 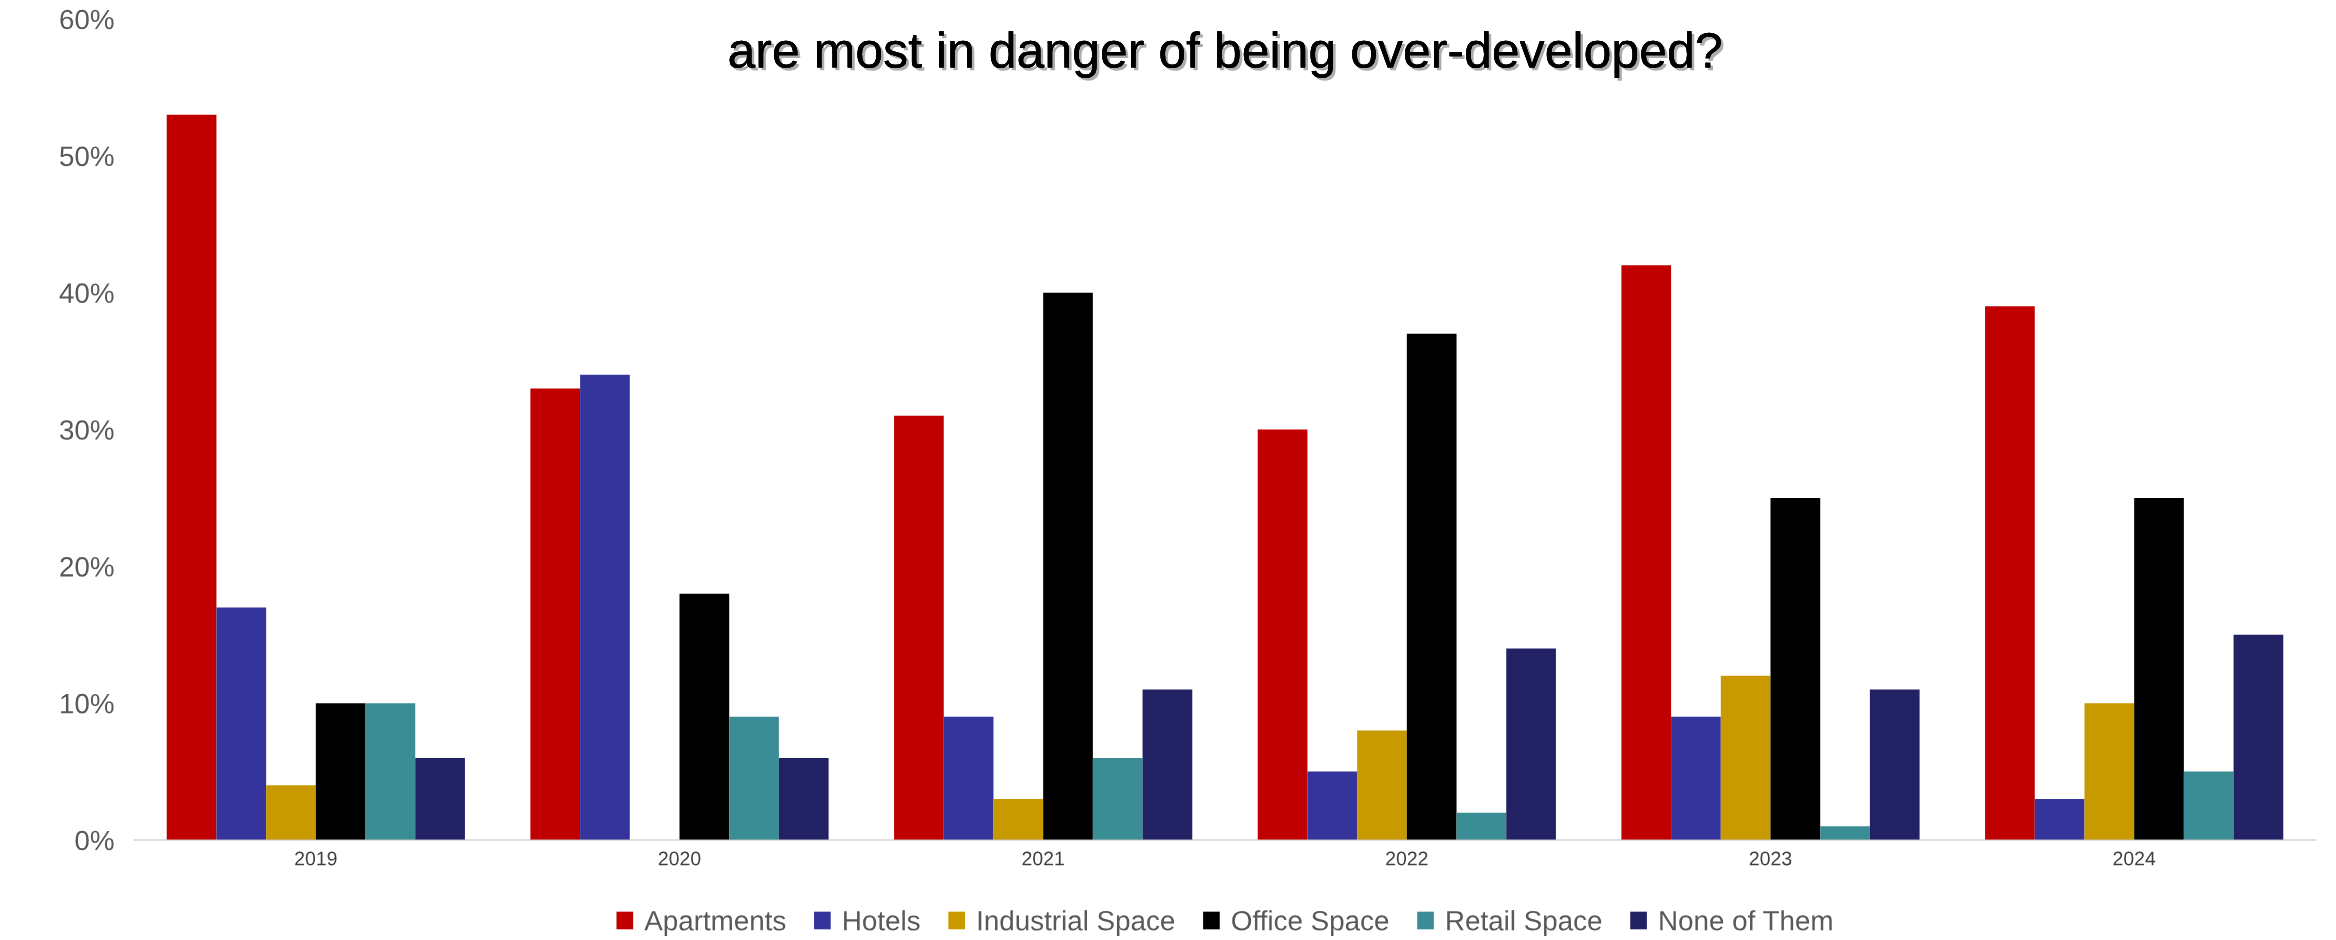 I want to click on legend-label: Retail Space, so click(x=1524, y=923).